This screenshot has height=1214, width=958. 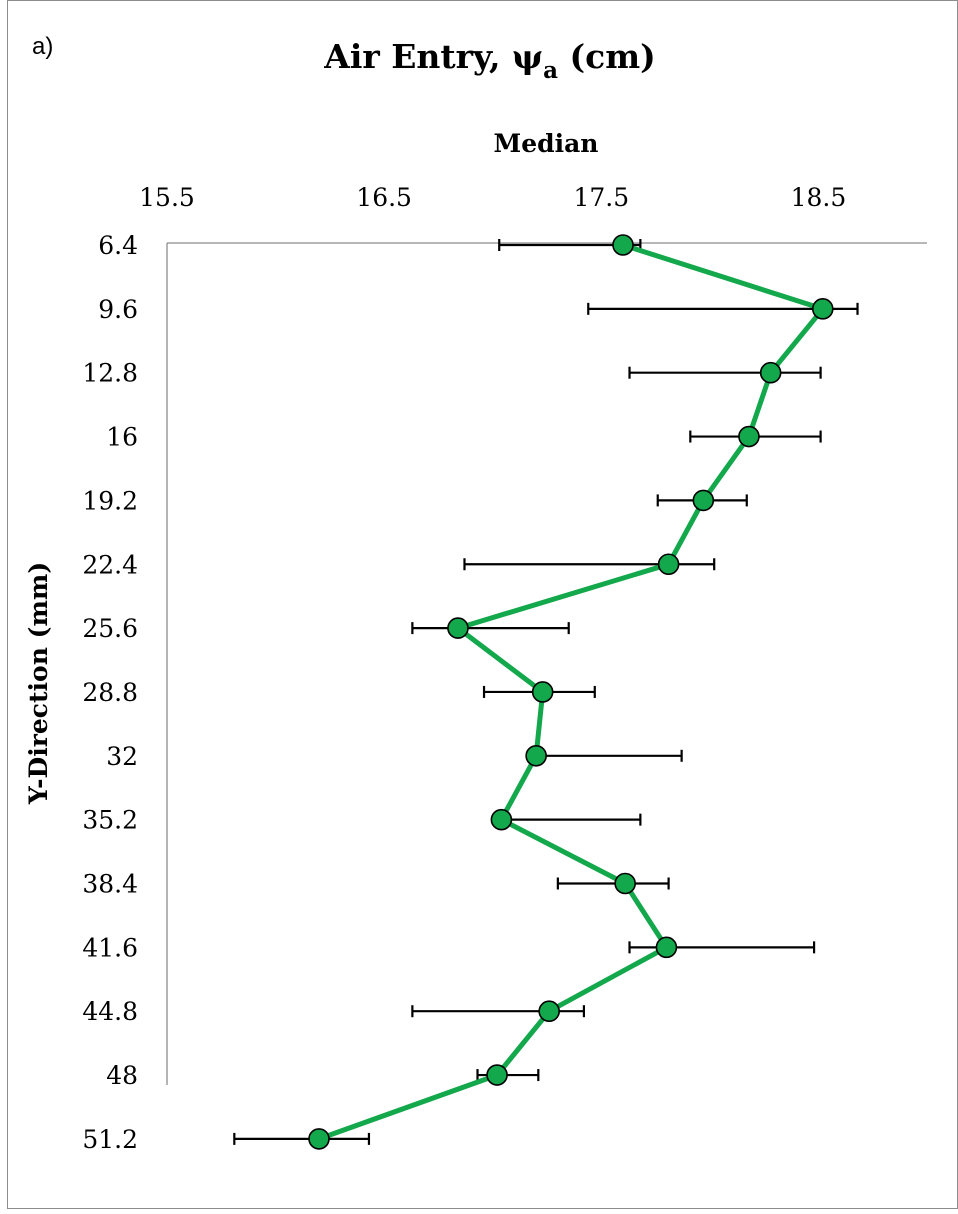 I want to click on chart-title-subscript: a, so click(x=550, y=70).